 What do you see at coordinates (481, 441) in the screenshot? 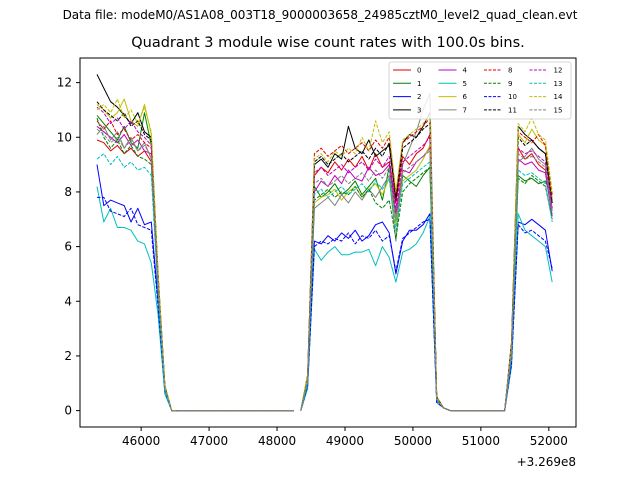
I see `x-tick-label: 51000` at bounding box center [481, 441].